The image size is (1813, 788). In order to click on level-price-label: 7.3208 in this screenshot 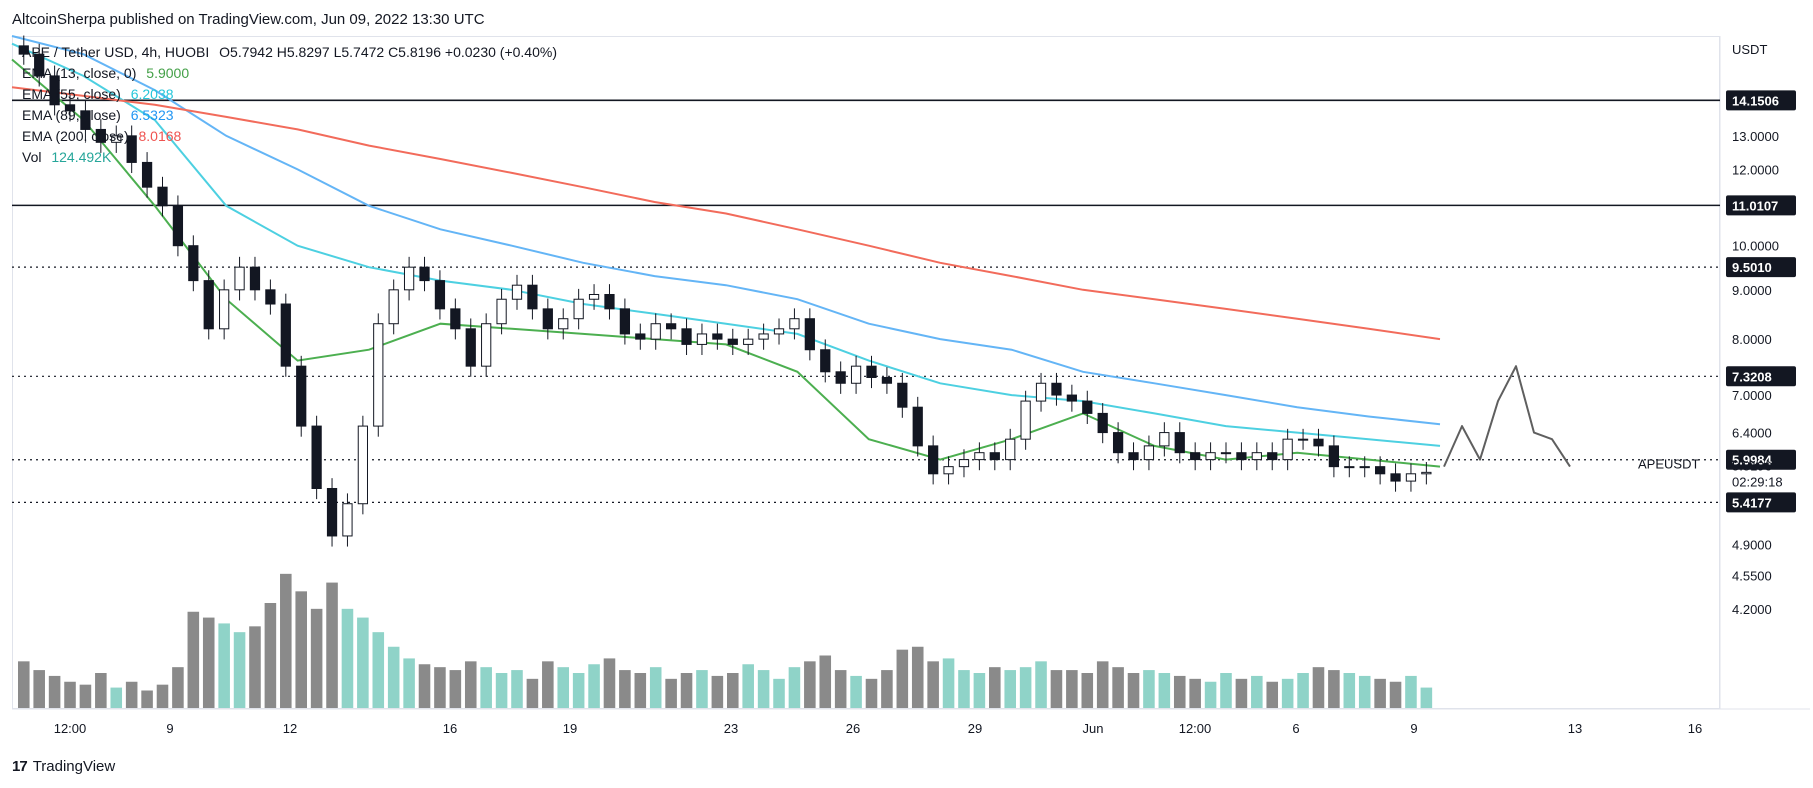, I will do `click(1752, 376)`.